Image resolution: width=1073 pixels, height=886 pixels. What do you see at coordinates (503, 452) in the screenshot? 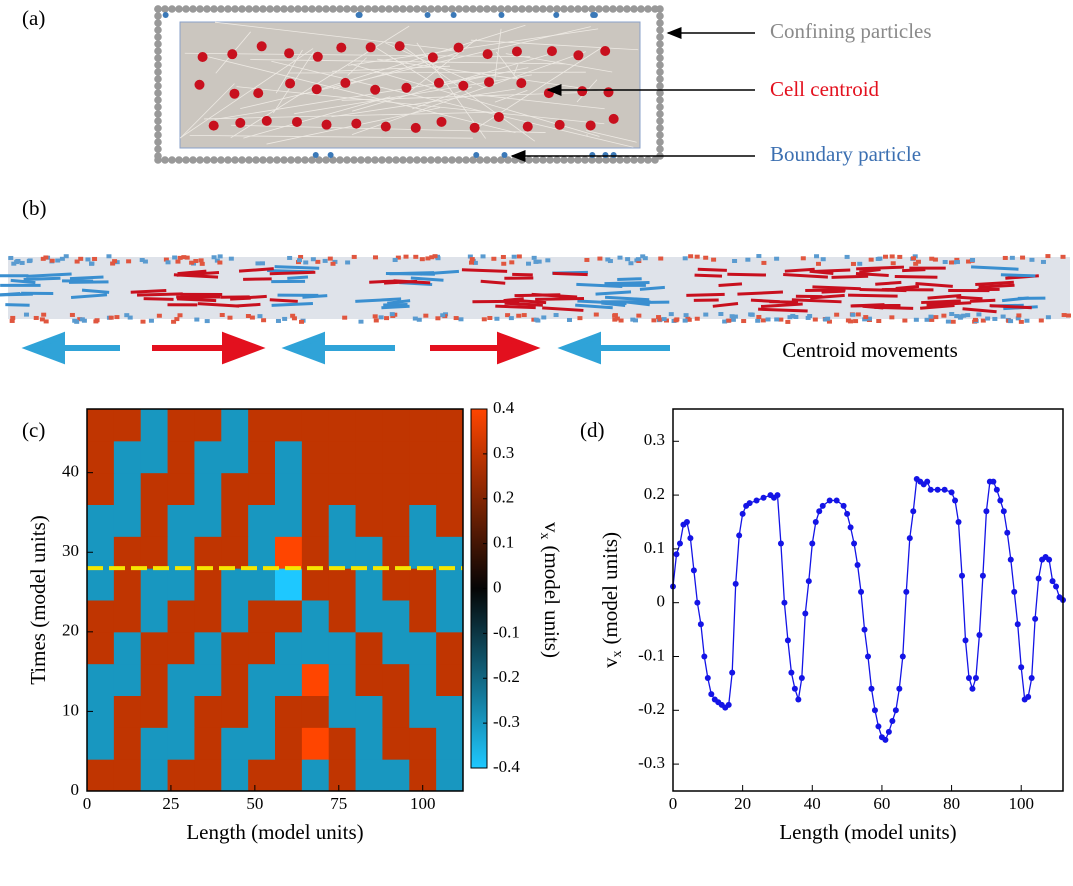
I see `colorbar-tick-label: 0.3` at bounding box center [503, 452].